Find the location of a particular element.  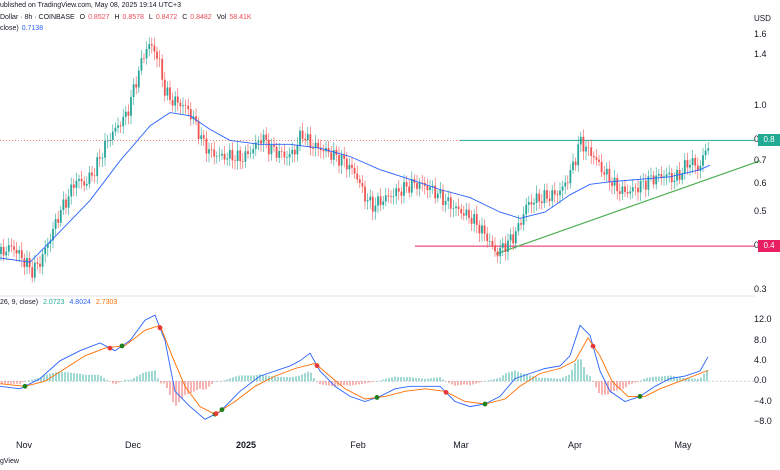

macd-tick-label: 4.0 is located at coordinates (760, 359).